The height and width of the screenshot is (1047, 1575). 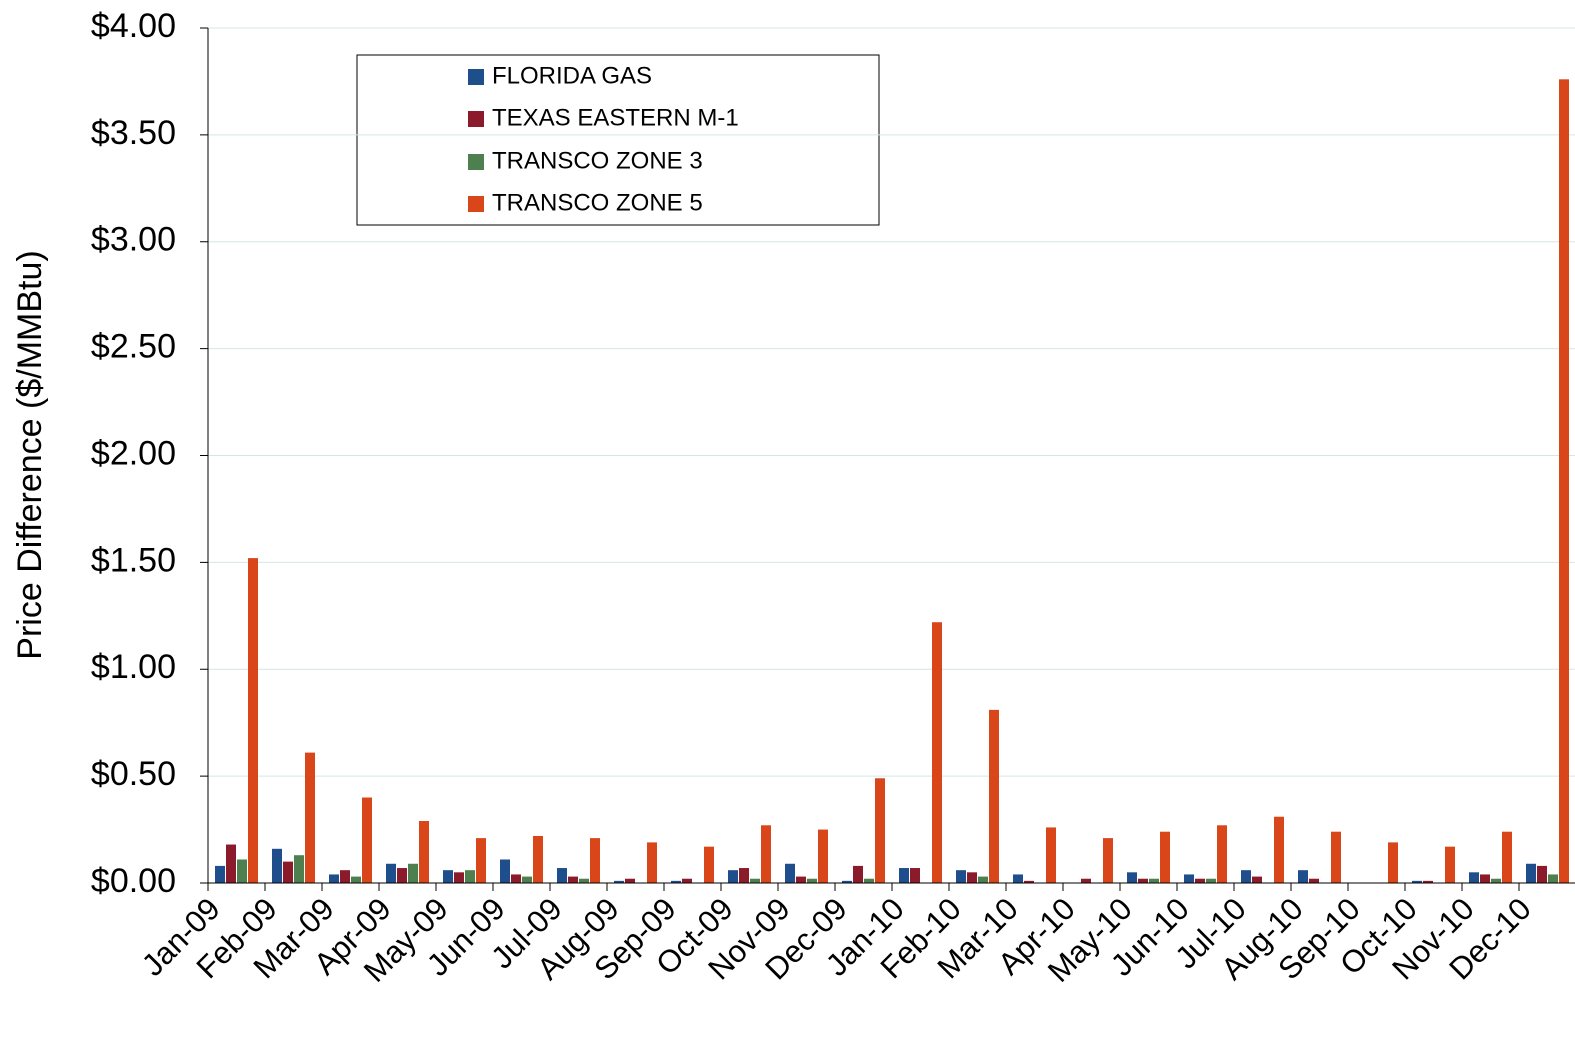 What do you see at coordinates (618, 140) in the screenshot?
I see `legend` at bounding box center [618, 140].